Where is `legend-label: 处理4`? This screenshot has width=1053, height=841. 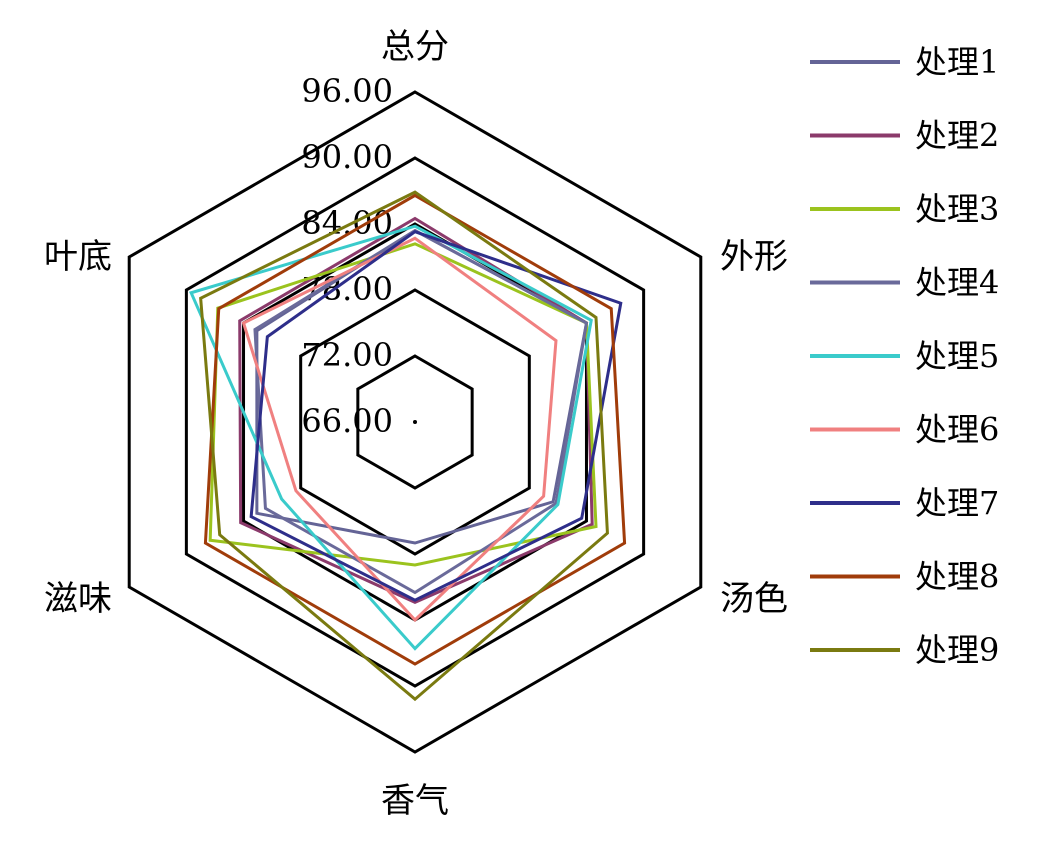 legend-label: 处理4 is located at coordinates (957, 283).